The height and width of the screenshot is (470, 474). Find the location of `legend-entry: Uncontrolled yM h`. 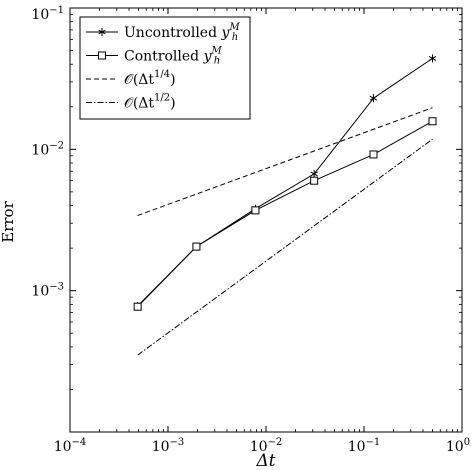

legend-entry: Uncontrolled yM h is located at coordinates (163, 32).